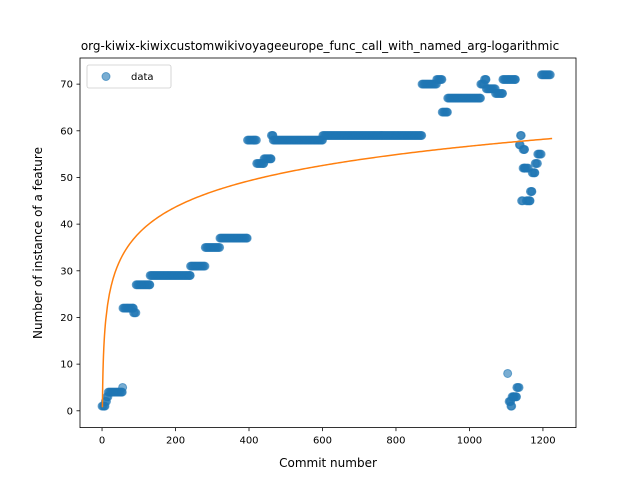  What do you see at coordinates (38, 243) in the screenshot?
I see `y-axis-label: Number of instance of a feature` at bounding box center [38, 243].